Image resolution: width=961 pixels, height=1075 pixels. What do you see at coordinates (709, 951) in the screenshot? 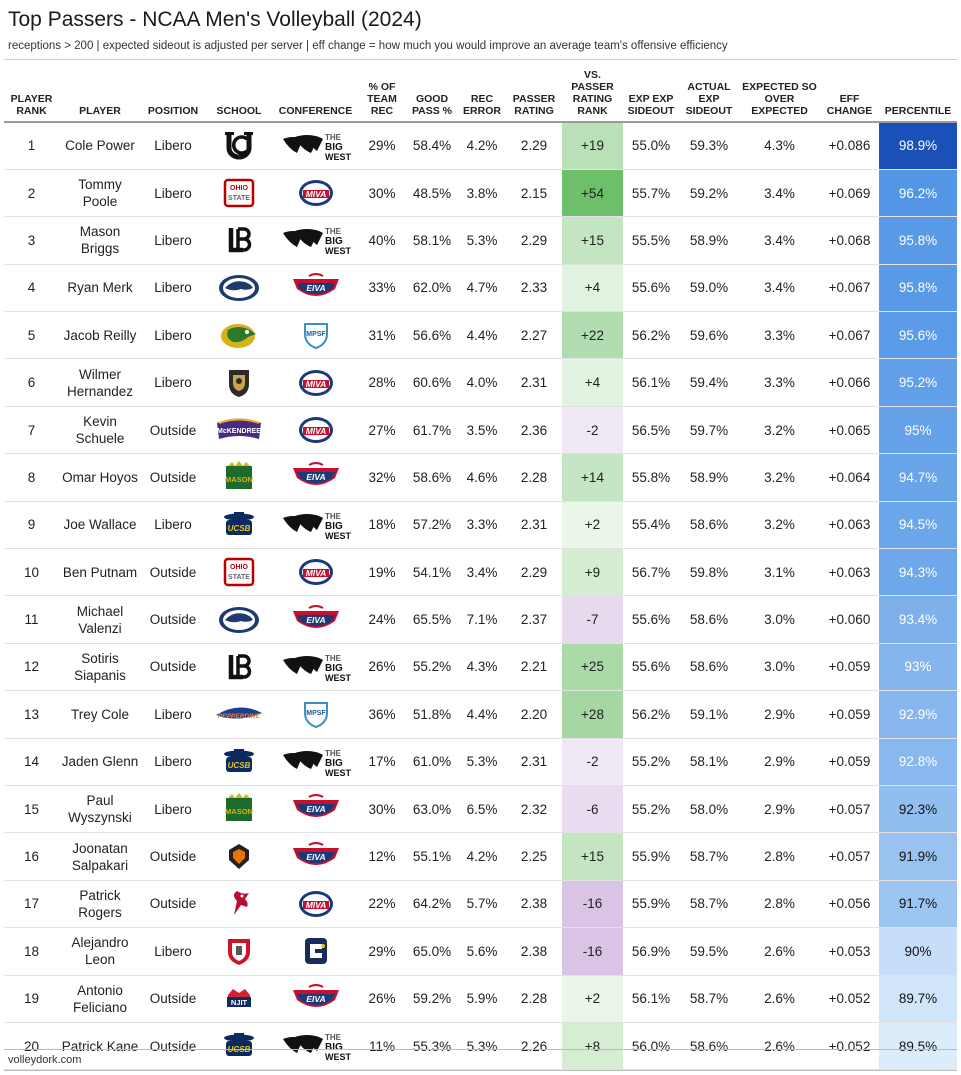
I see `actual-exp-sideout-cell: 59.5%` at bounding box center [709, 951].